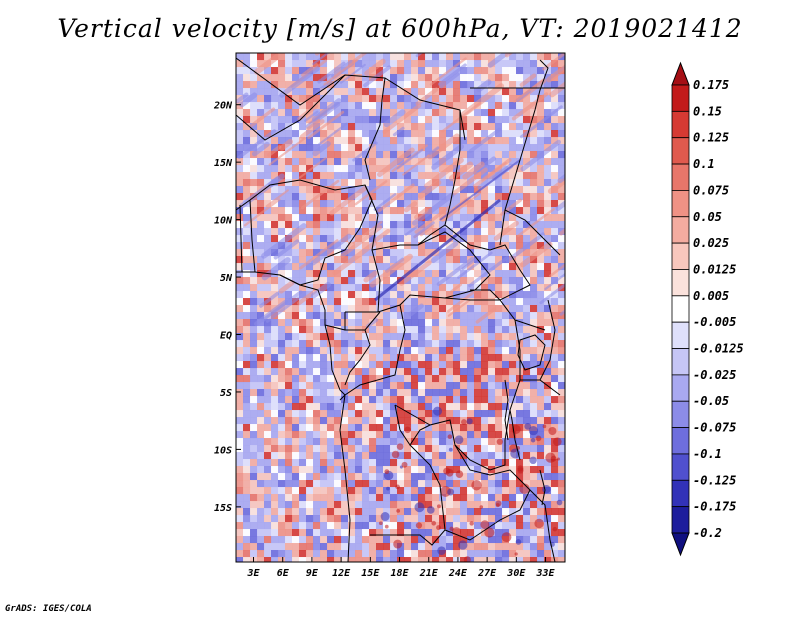  I want to click on lon-label: 18E, so click(399, 573).